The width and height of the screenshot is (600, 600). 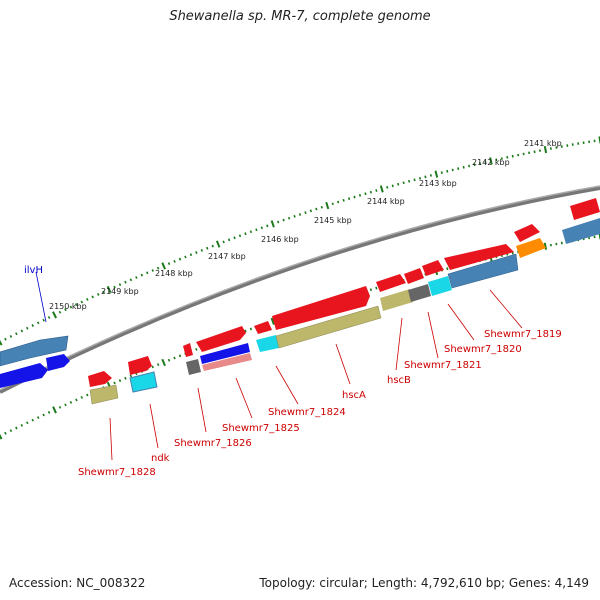 I want to click on gene-feature-olive-long, so click(x=328, y=327).